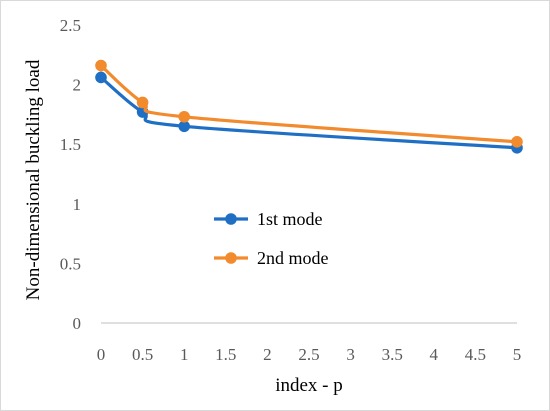 This screenshot has height=411, width=550. I want to click on x-tick-label: 3.5, so click(392, 354).